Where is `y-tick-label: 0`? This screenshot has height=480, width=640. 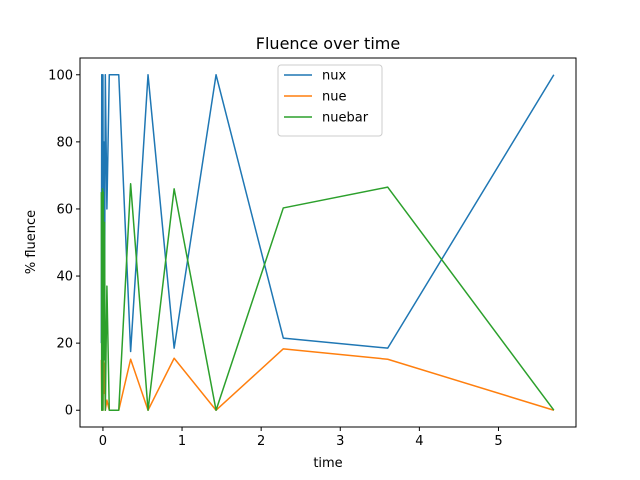 y-tick-label: 0 is located at coordinates (69, 411).